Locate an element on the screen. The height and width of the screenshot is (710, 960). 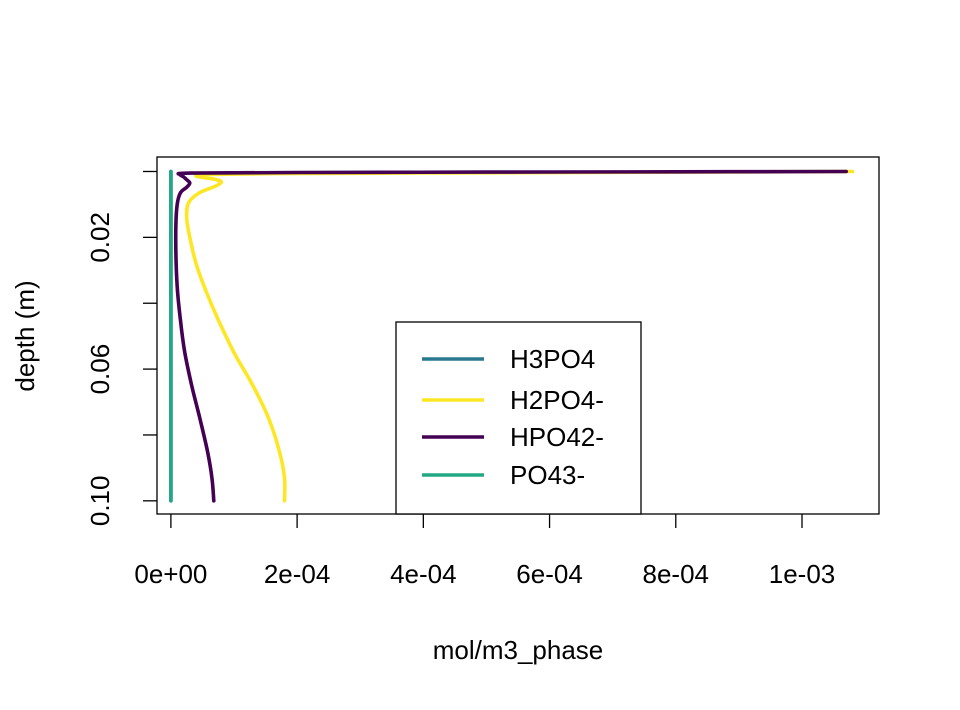
x-tick-label: 0e+00 is located at coordinates (170, 574).